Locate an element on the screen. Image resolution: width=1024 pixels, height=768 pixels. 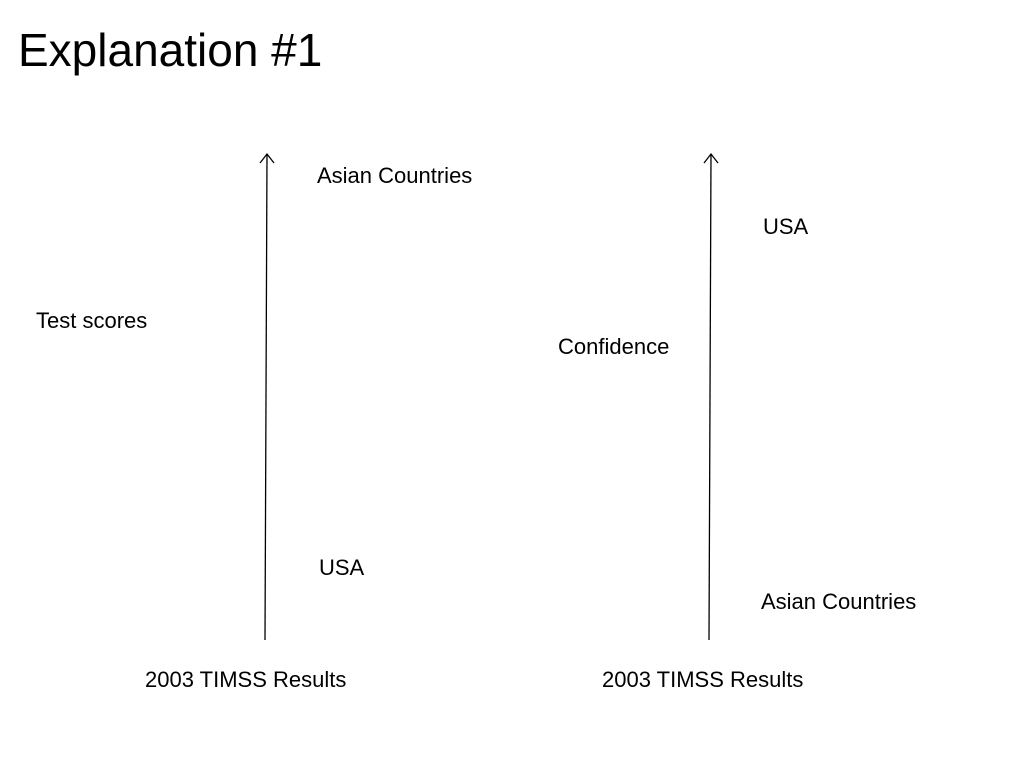
right-caption: 2003 TIMSS Results is located at coordinates (703, 679).